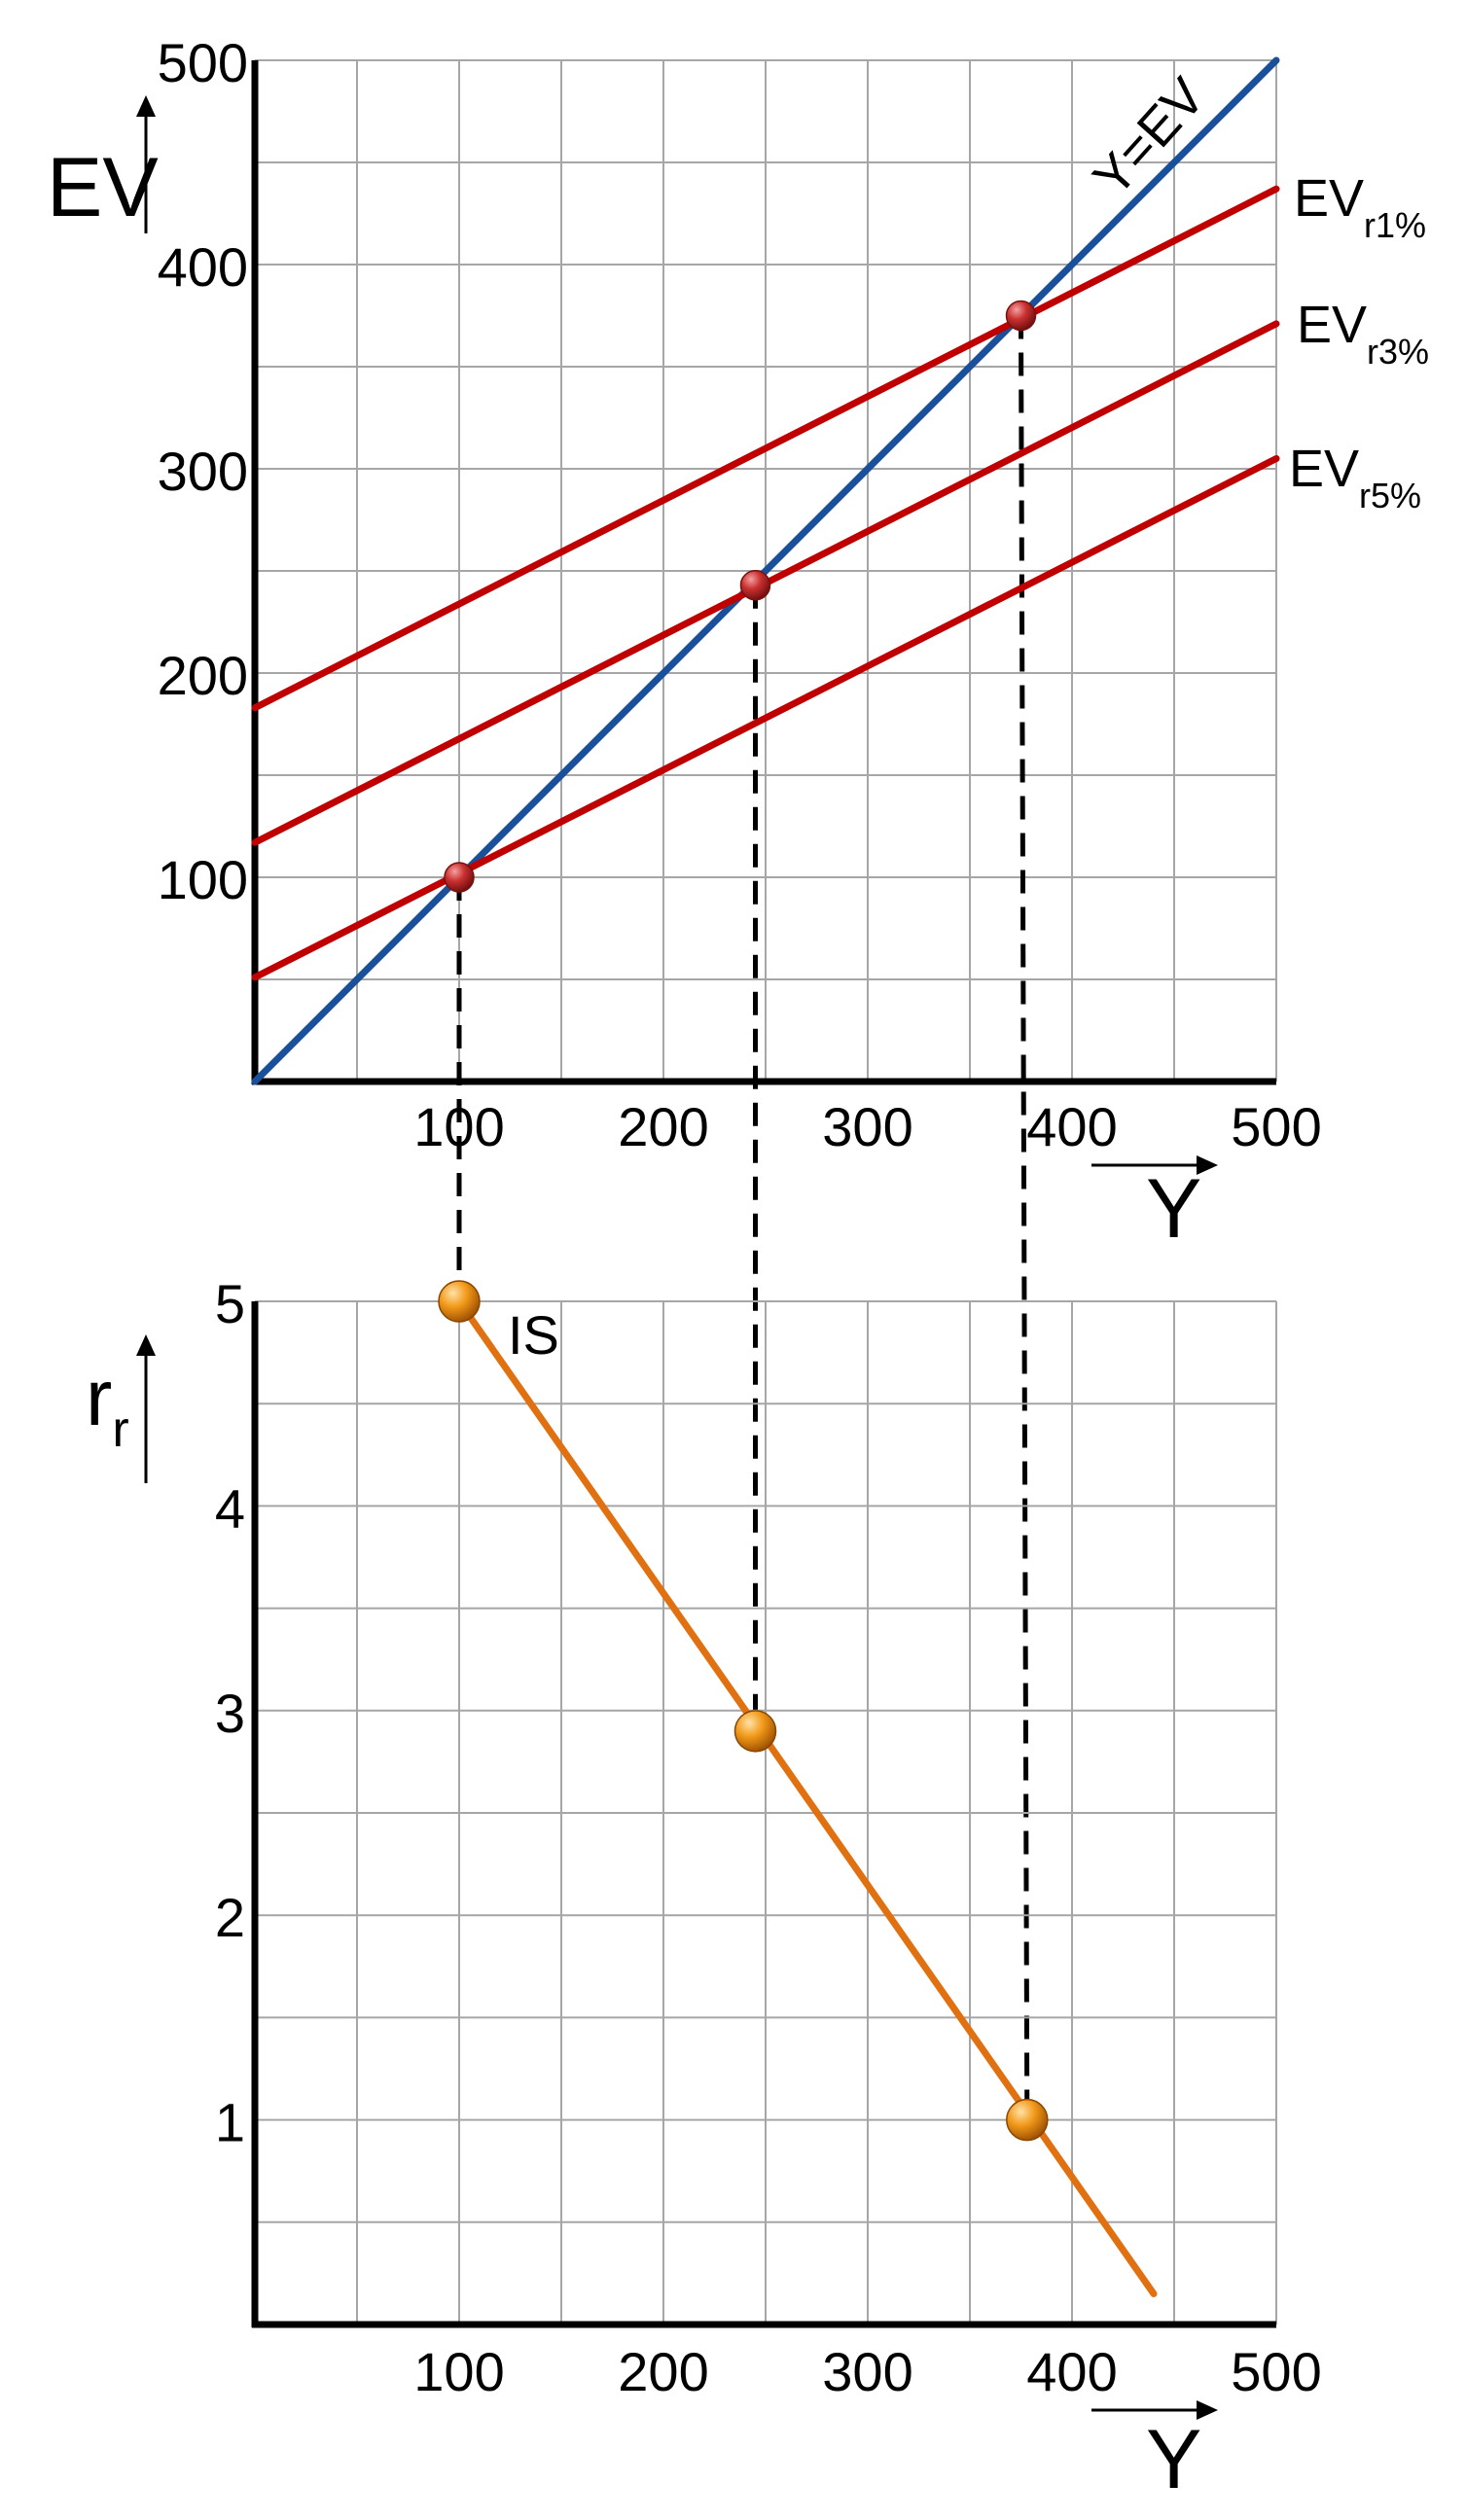 This screenshot has height=2520, width=1466. I want to click on bottom-y-tick-label: 5, so click(230, 1303).